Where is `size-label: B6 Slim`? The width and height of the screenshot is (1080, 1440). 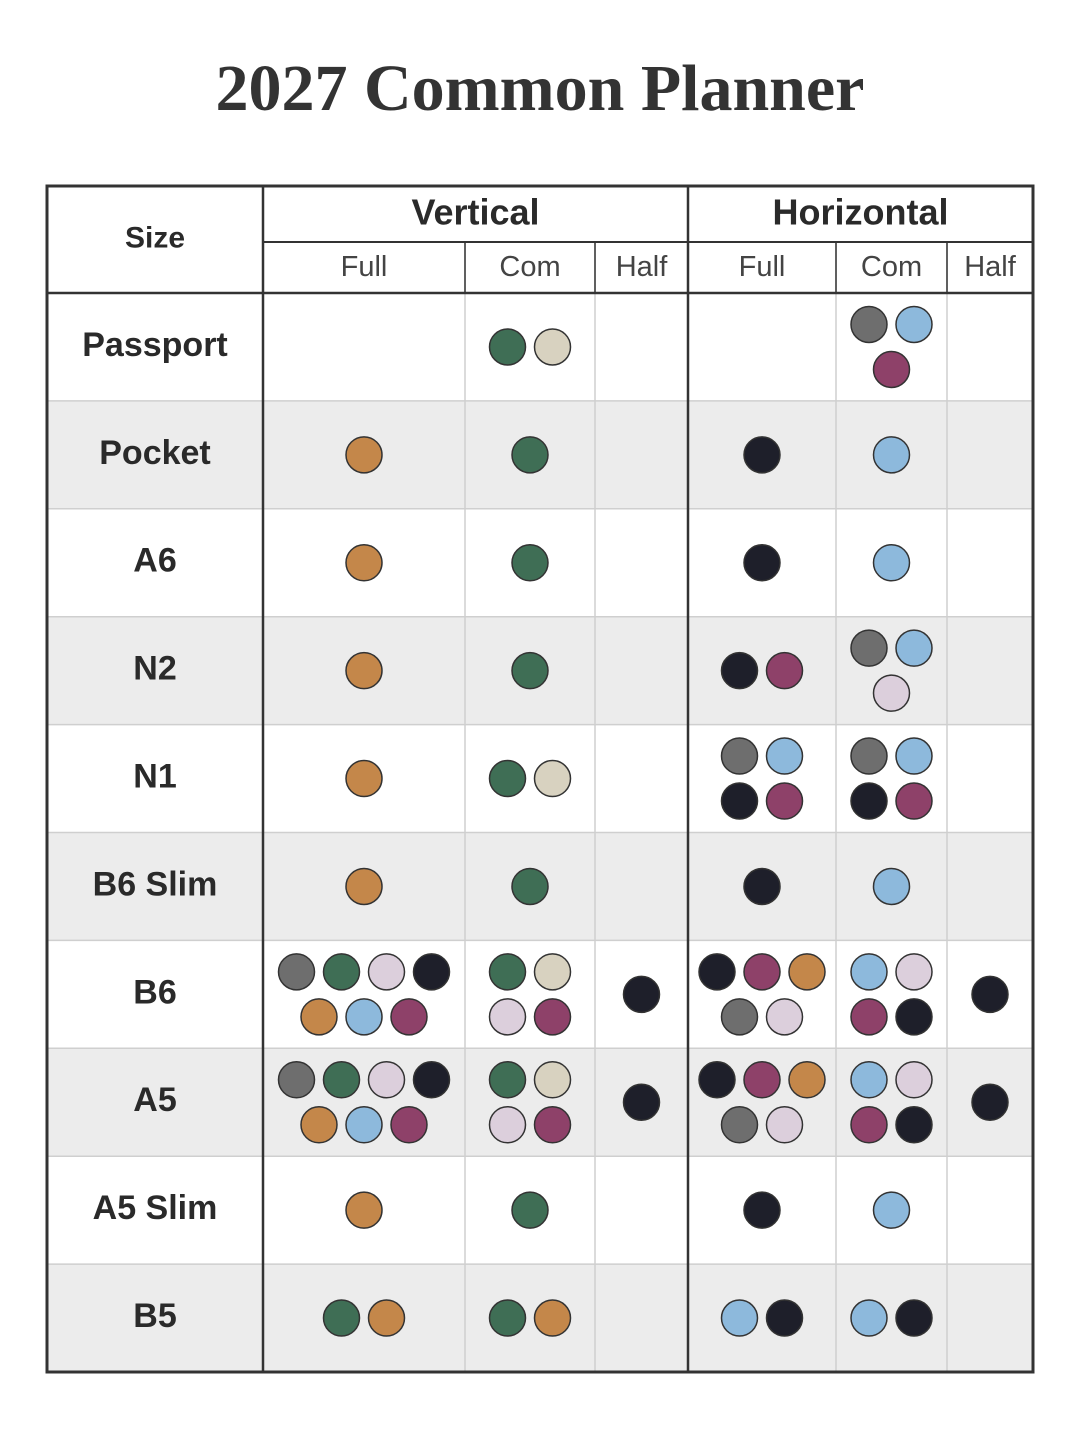
size-label: B6 Slim is located at coordinates (155, 884).